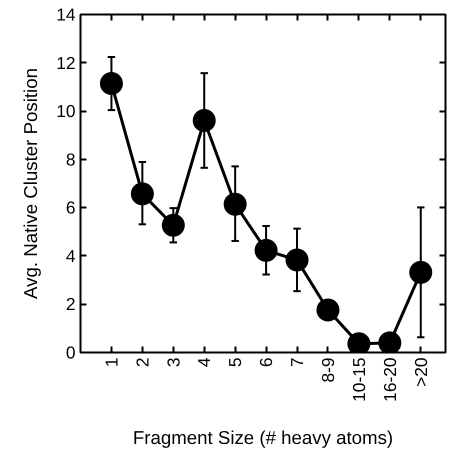 This screenshot has width=451, height=450. Describe the element at coordinates (71, 304) in the screenshot. I see `y-tick-label: 2` at that location.